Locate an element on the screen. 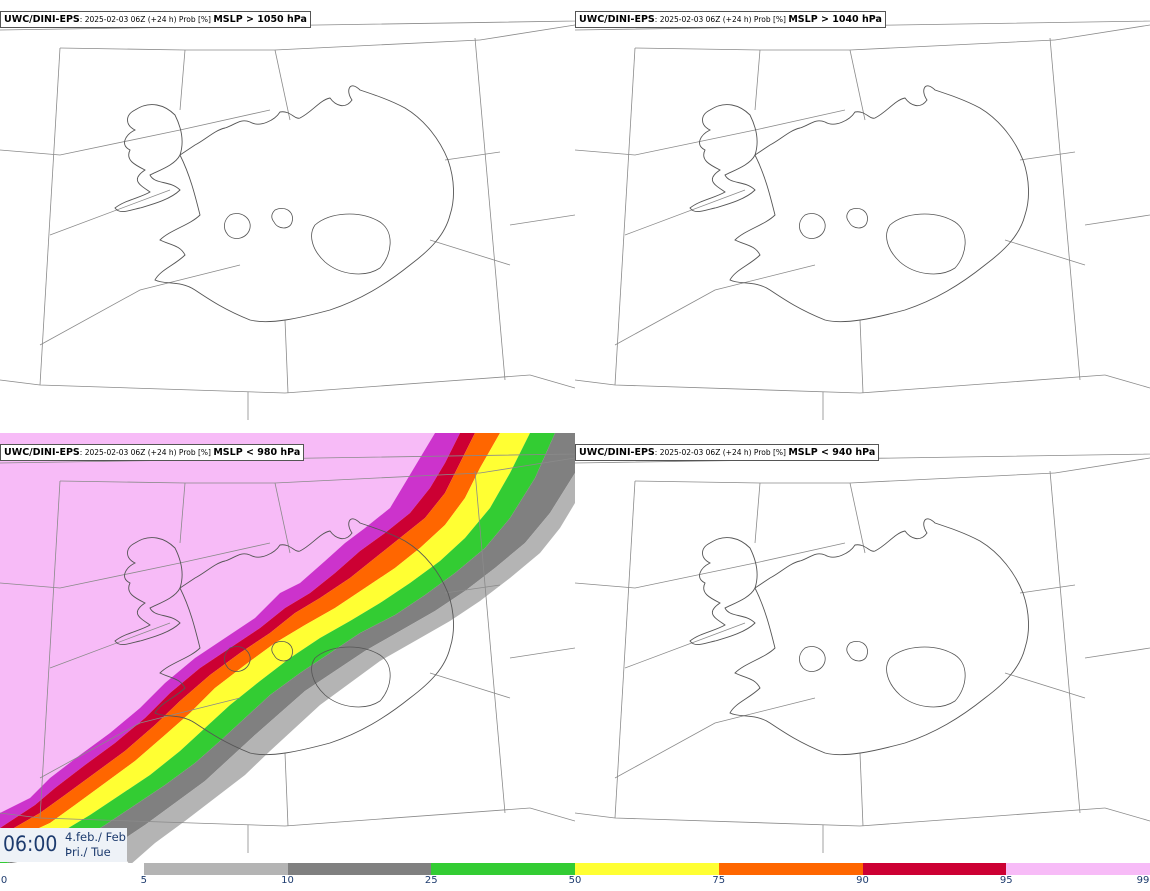  legend-tick-50: 50 is located at coordinates (575, 880).